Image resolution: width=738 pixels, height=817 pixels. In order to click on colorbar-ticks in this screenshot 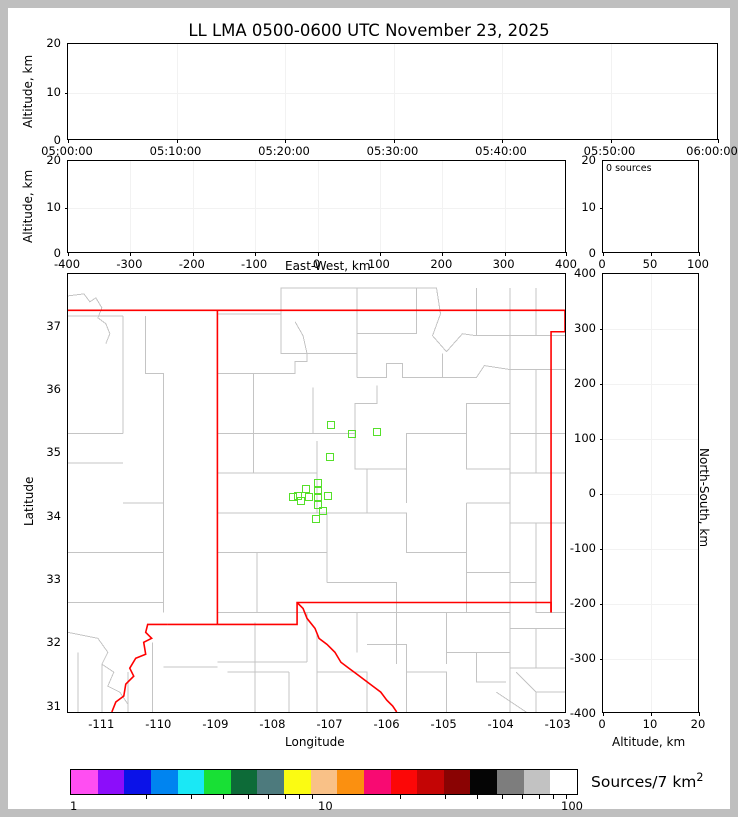, I will do `click(324, 784)`.